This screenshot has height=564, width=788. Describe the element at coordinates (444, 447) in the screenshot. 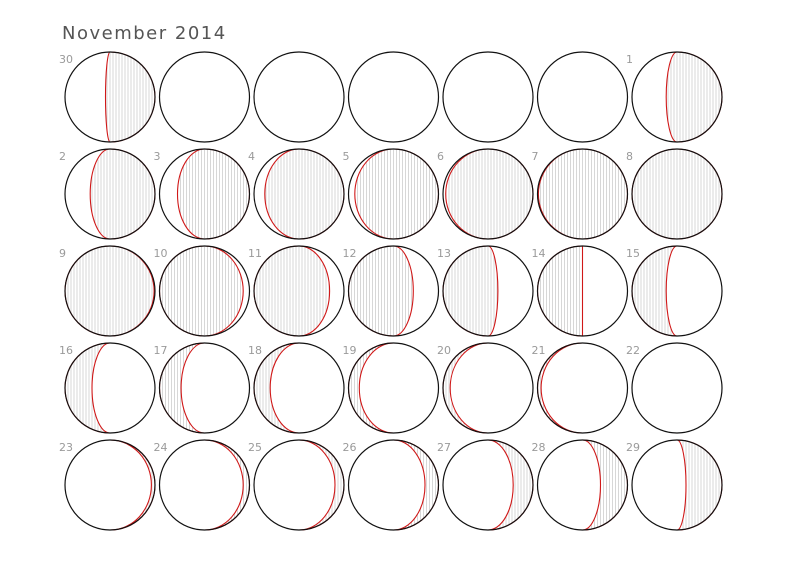

I see `day-number: 27` at that location.